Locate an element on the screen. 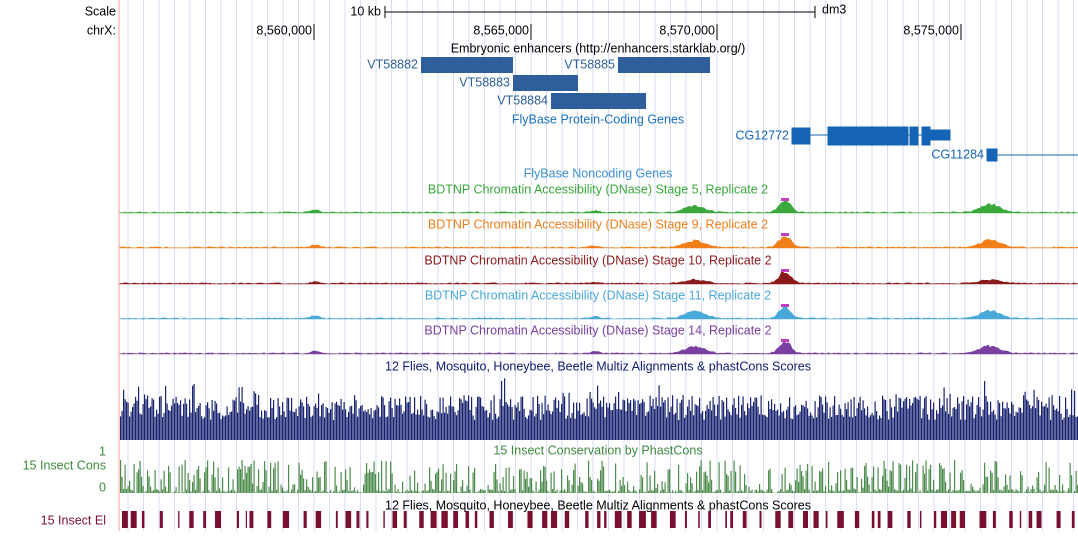 The width and height of the screenshot is (1078, 536). gene-label: CG12772 is located at coordinates (762, 135).